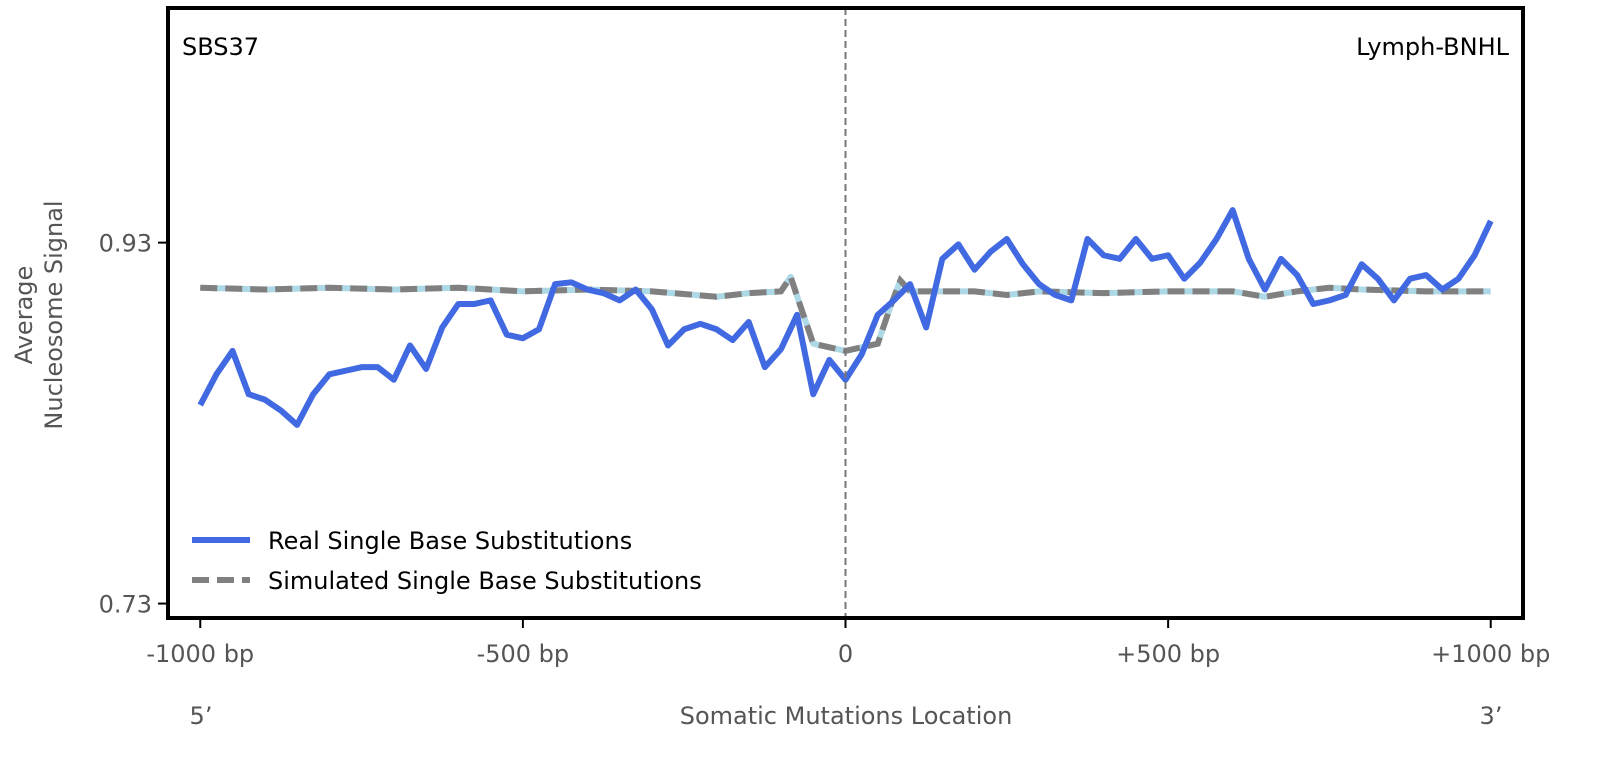 This screenshot has width=1603, height=760. Describe the element at coordinates (54, 314) in the screenshot. I see `y-axis-label-line2: Nucleosome Signal` at that location.